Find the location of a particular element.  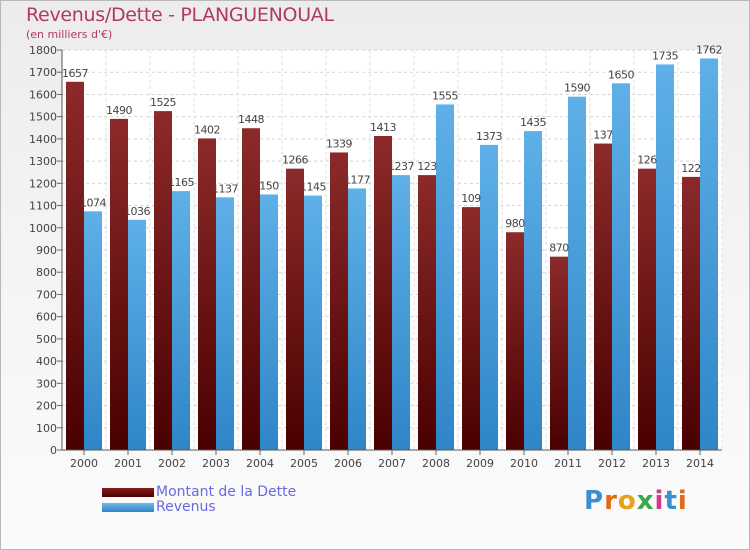

y-tick-label: 400 is located at coordinates (46, 361).